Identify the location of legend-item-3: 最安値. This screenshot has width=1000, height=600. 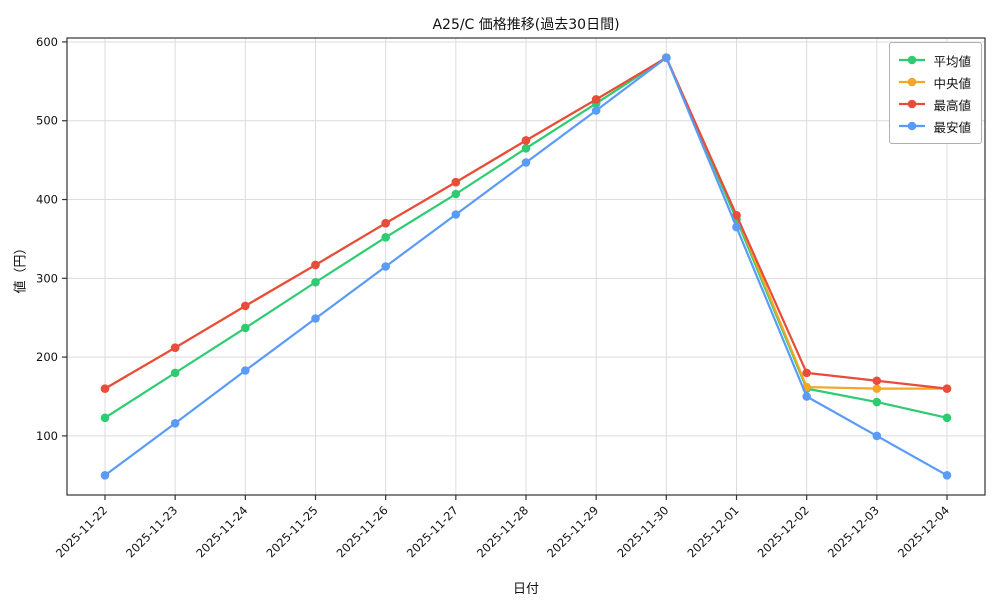
(934, 126).